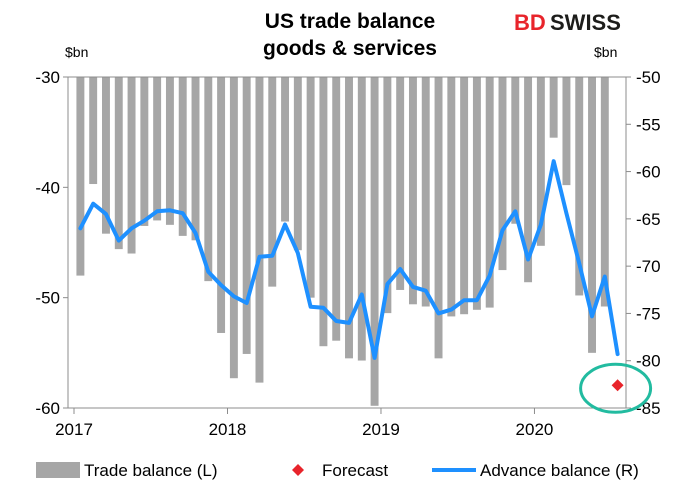  I want to click on right-tick-label: -80, so click(648, 361).